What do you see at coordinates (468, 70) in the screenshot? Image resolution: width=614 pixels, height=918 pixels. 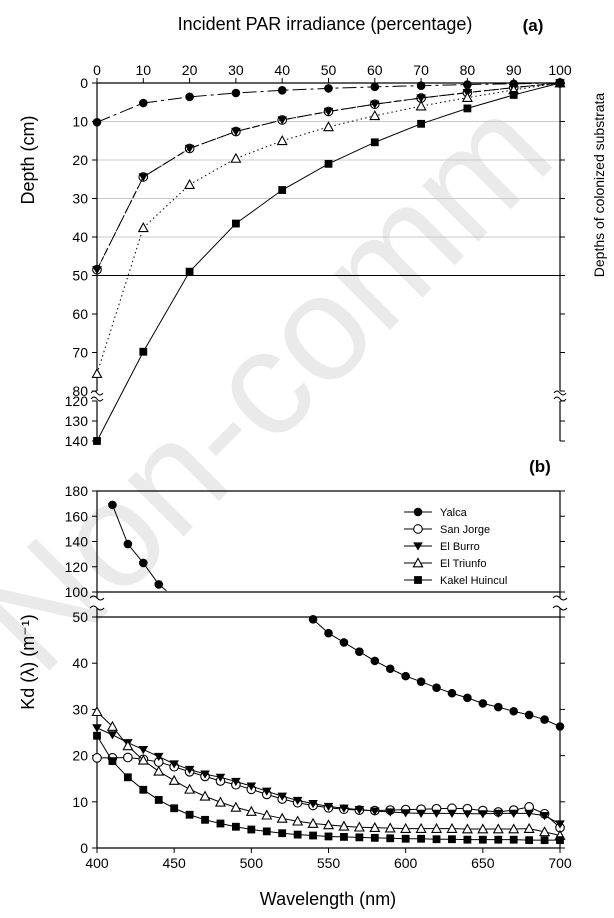 I see `panel-a-x-tick-label: 80` at bounding box center [468, 70].